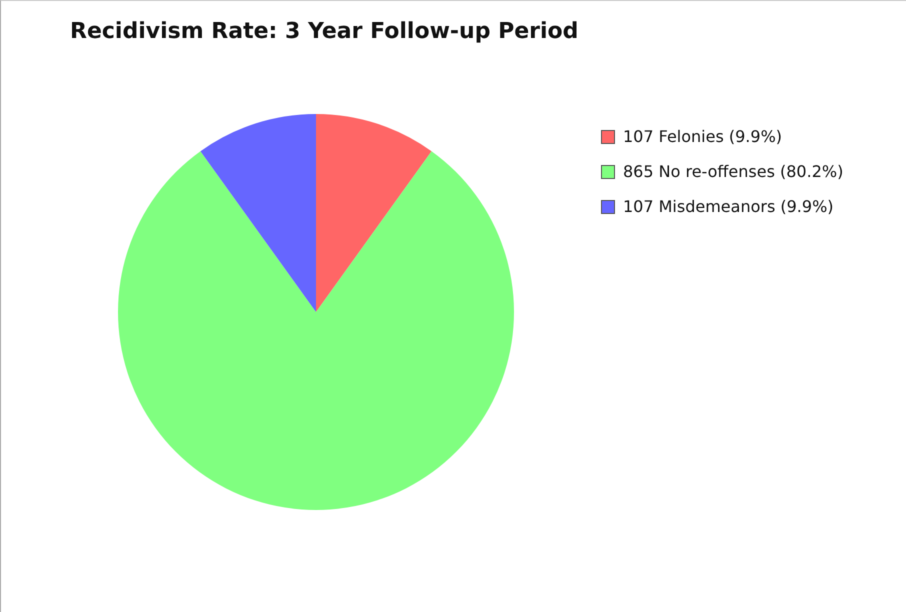 The width and height of the screenshot is (906, 612). I want to click on legend-label: 107 Felonies (9.9%), so click(702, 136).